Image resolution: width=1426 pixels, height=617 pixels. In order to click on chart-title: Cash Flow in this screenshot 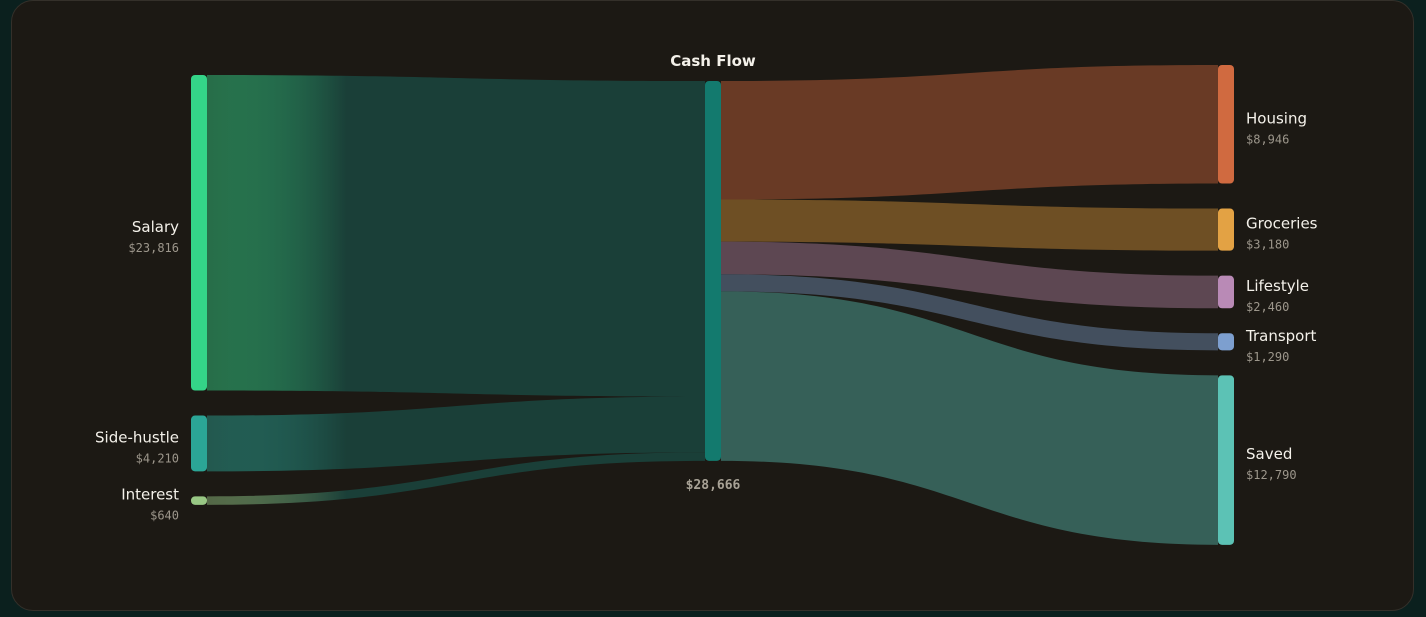, I will do `click(713, 61)`.